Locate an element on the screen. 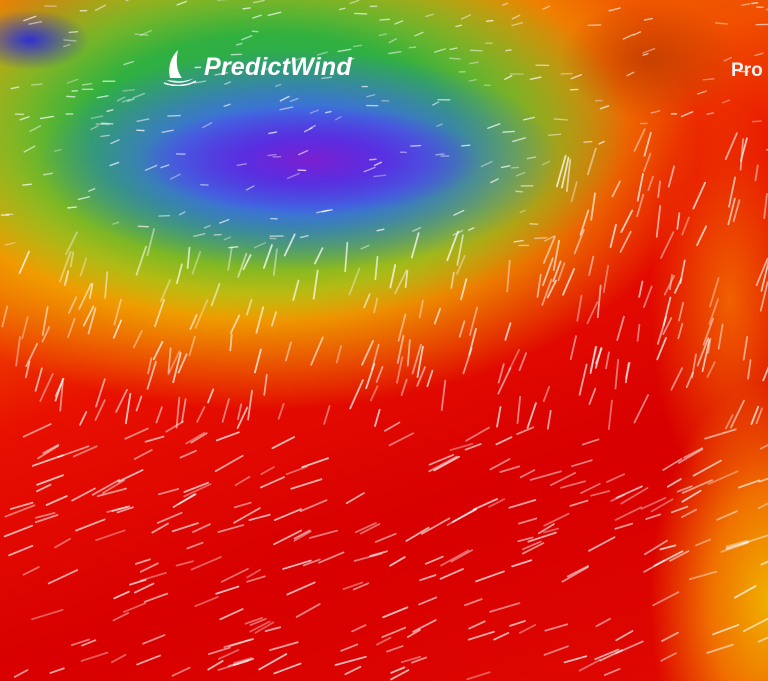  nav-link-products: Pro is located at coordinates (747, 70).